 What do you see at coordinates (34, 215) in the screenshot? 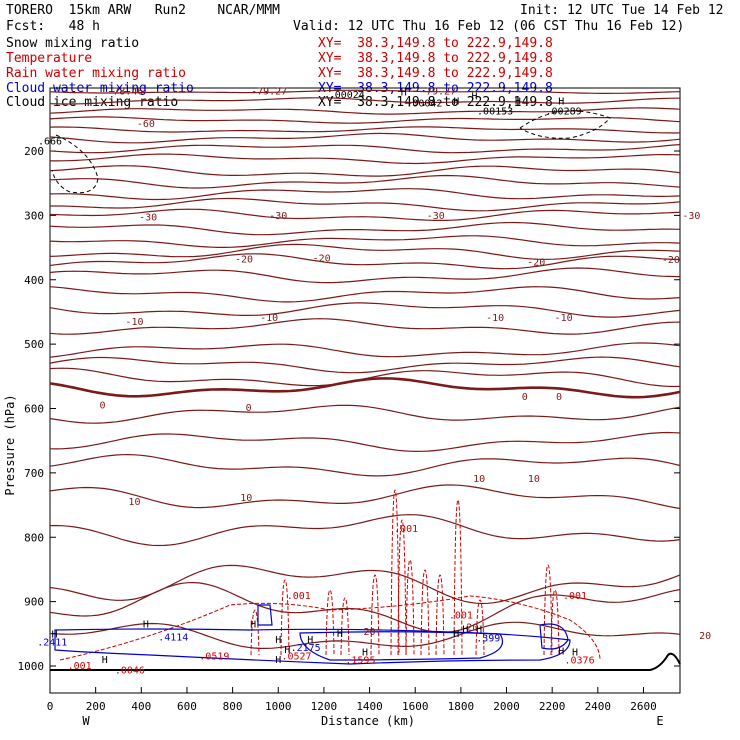
I see `y-tick-label: 300` at bounding box center [34, 215].